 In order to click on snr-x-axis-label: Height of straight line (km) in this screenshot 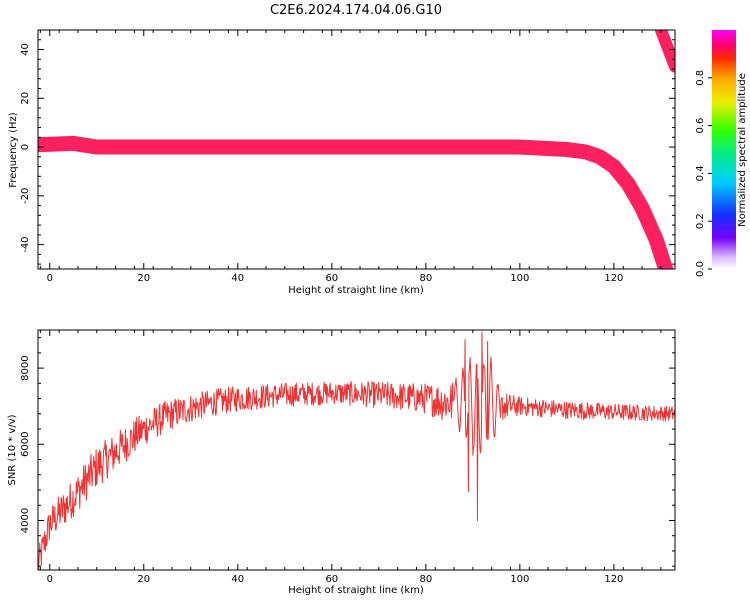, I will do `click(356, 590)`.